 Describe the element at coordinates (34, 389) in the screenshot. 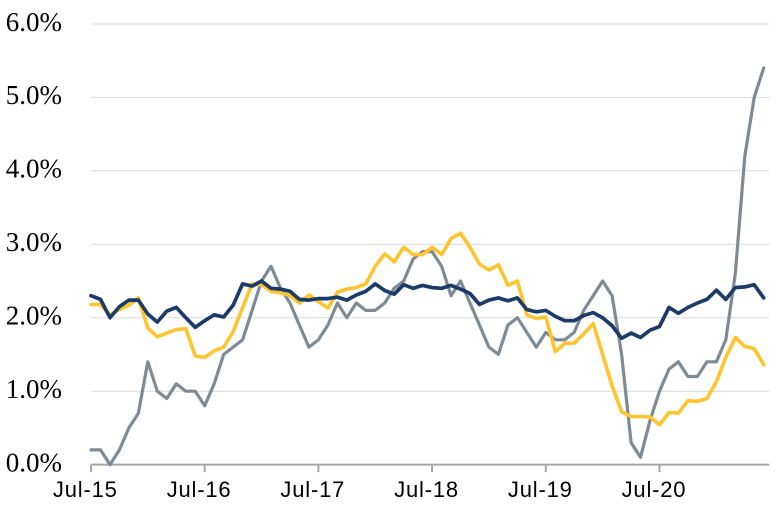

I see `svg-text: 1.0%` at that location.